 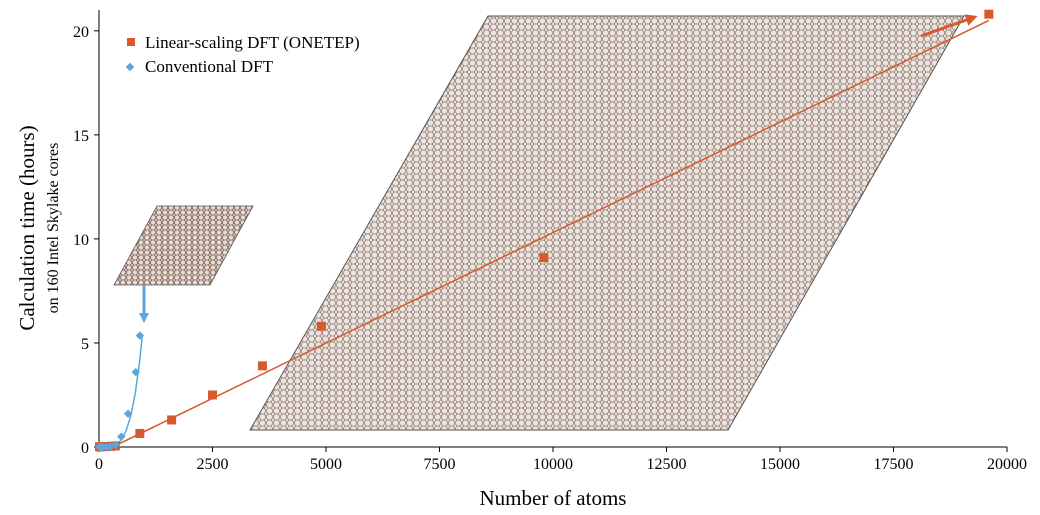 What do you see at coordinates (81, 32) in the screenshot?
I see `y-tick-label: 20` at bounding box center [81, 32].